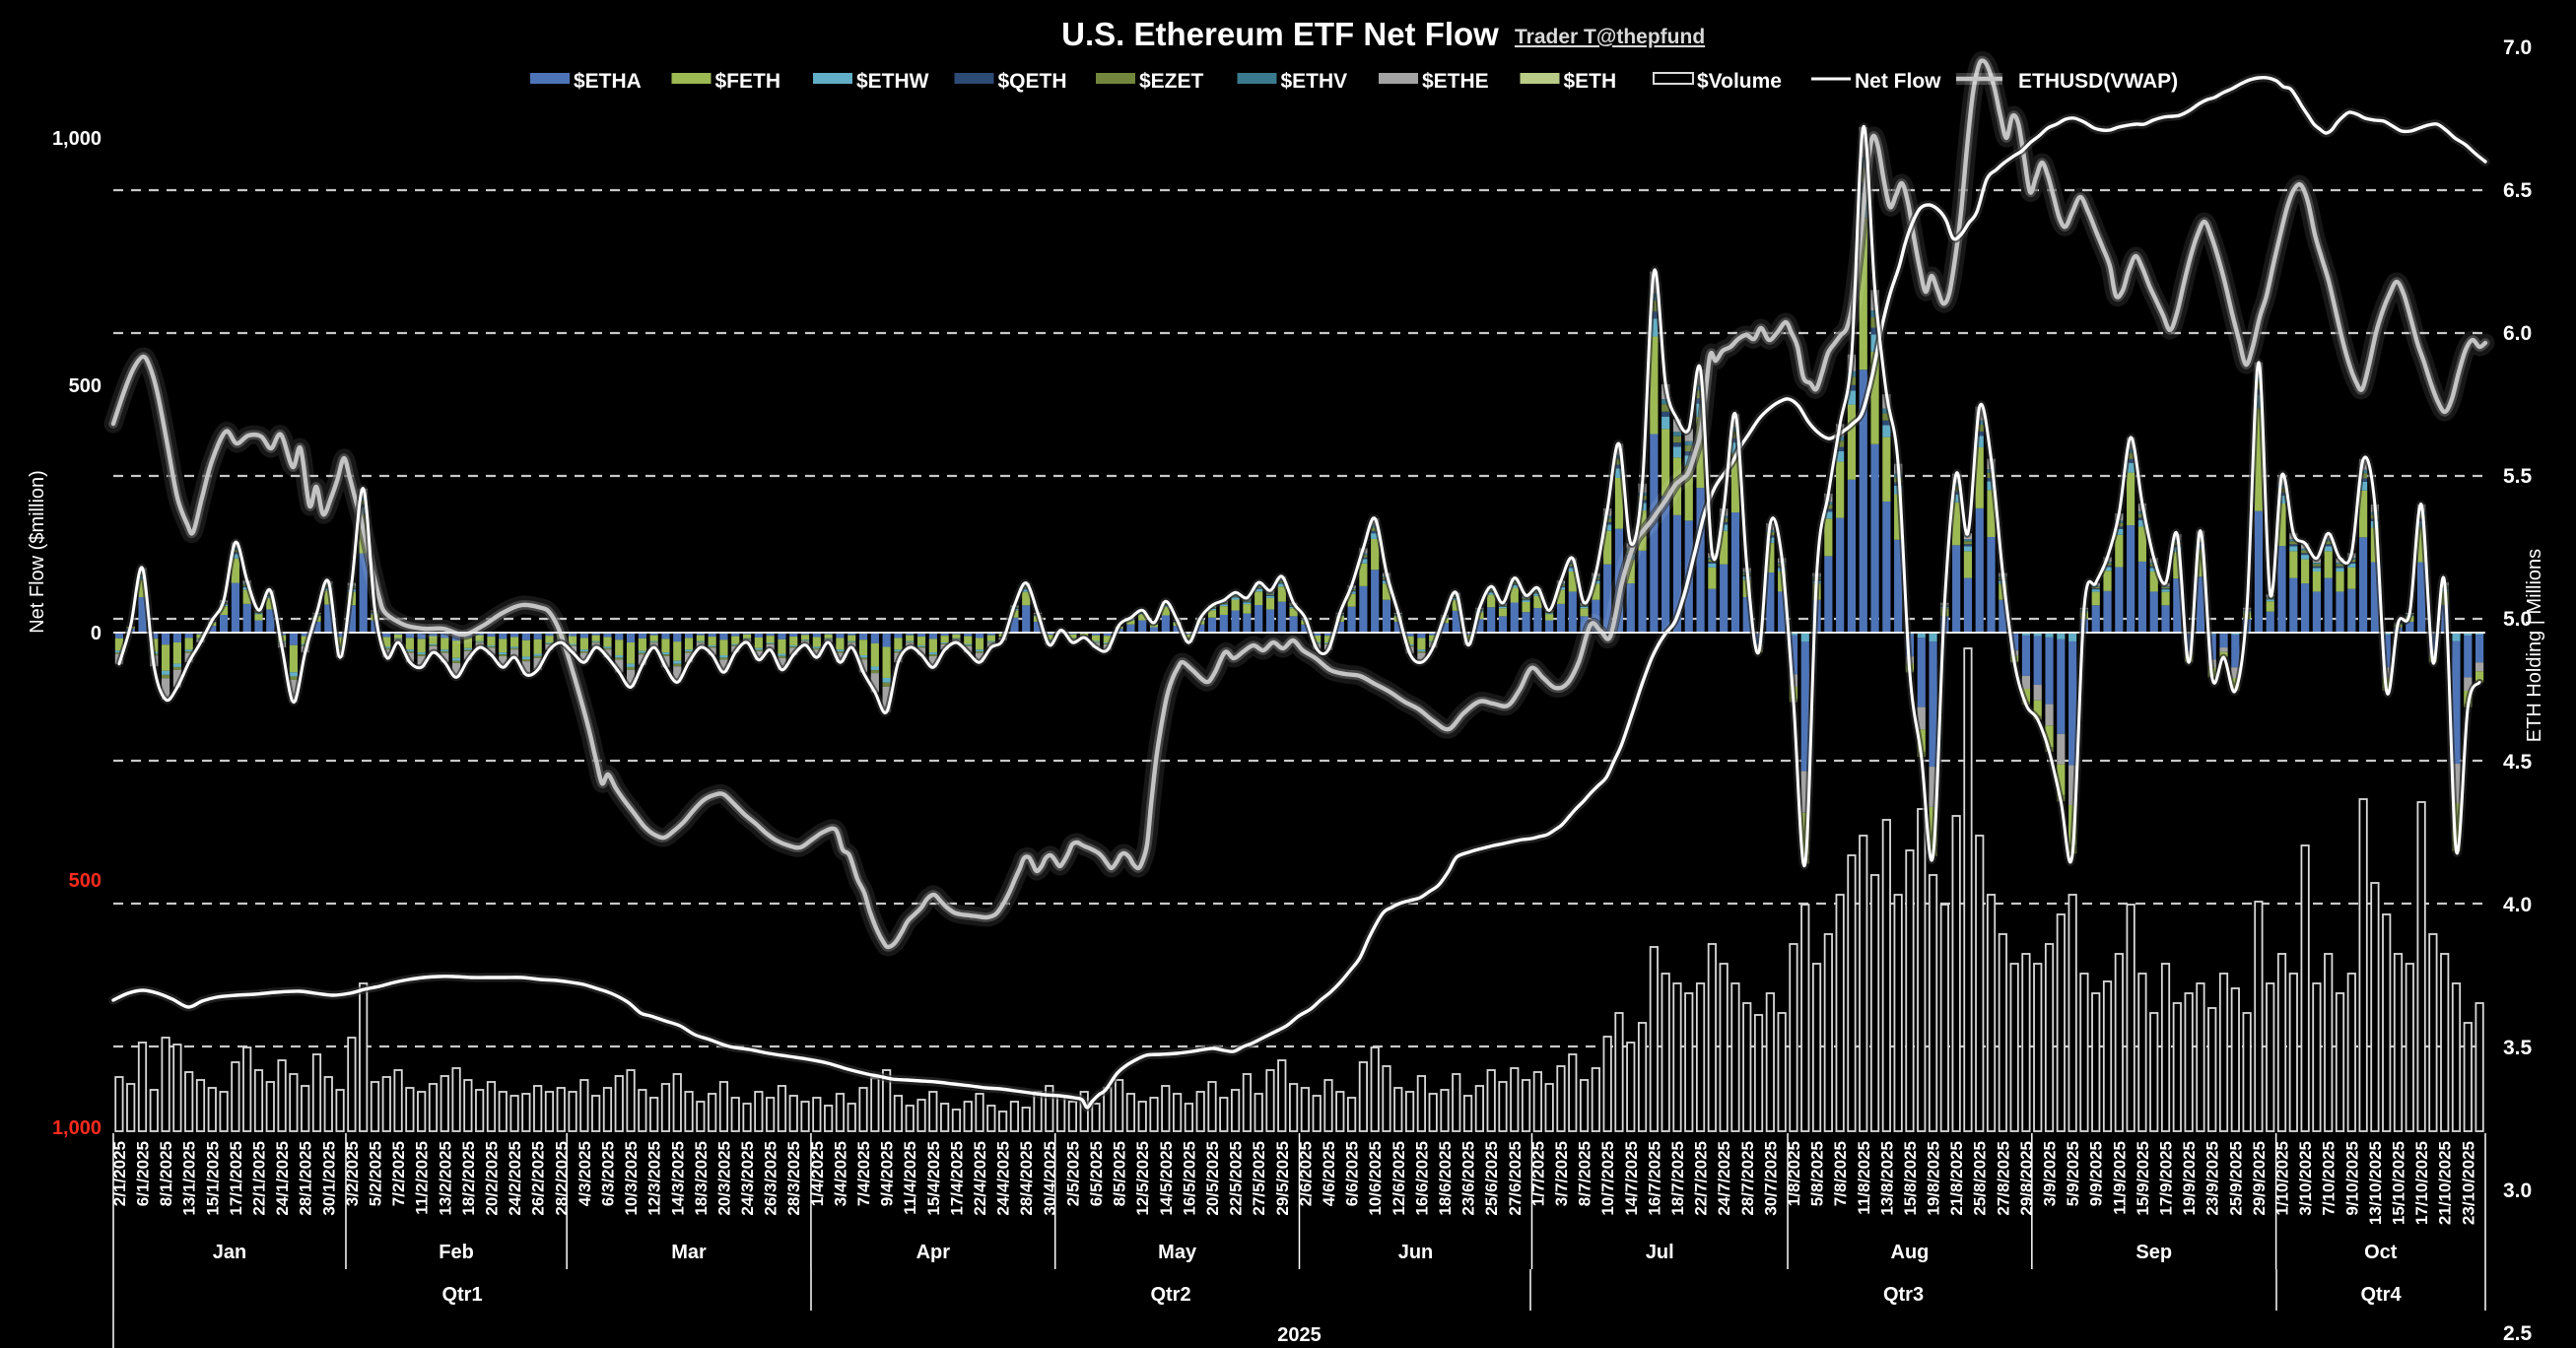  Describe the element at coordinates (212, 1178) in the screenshot. I see `svg-text: 15/1/2025` at that location.